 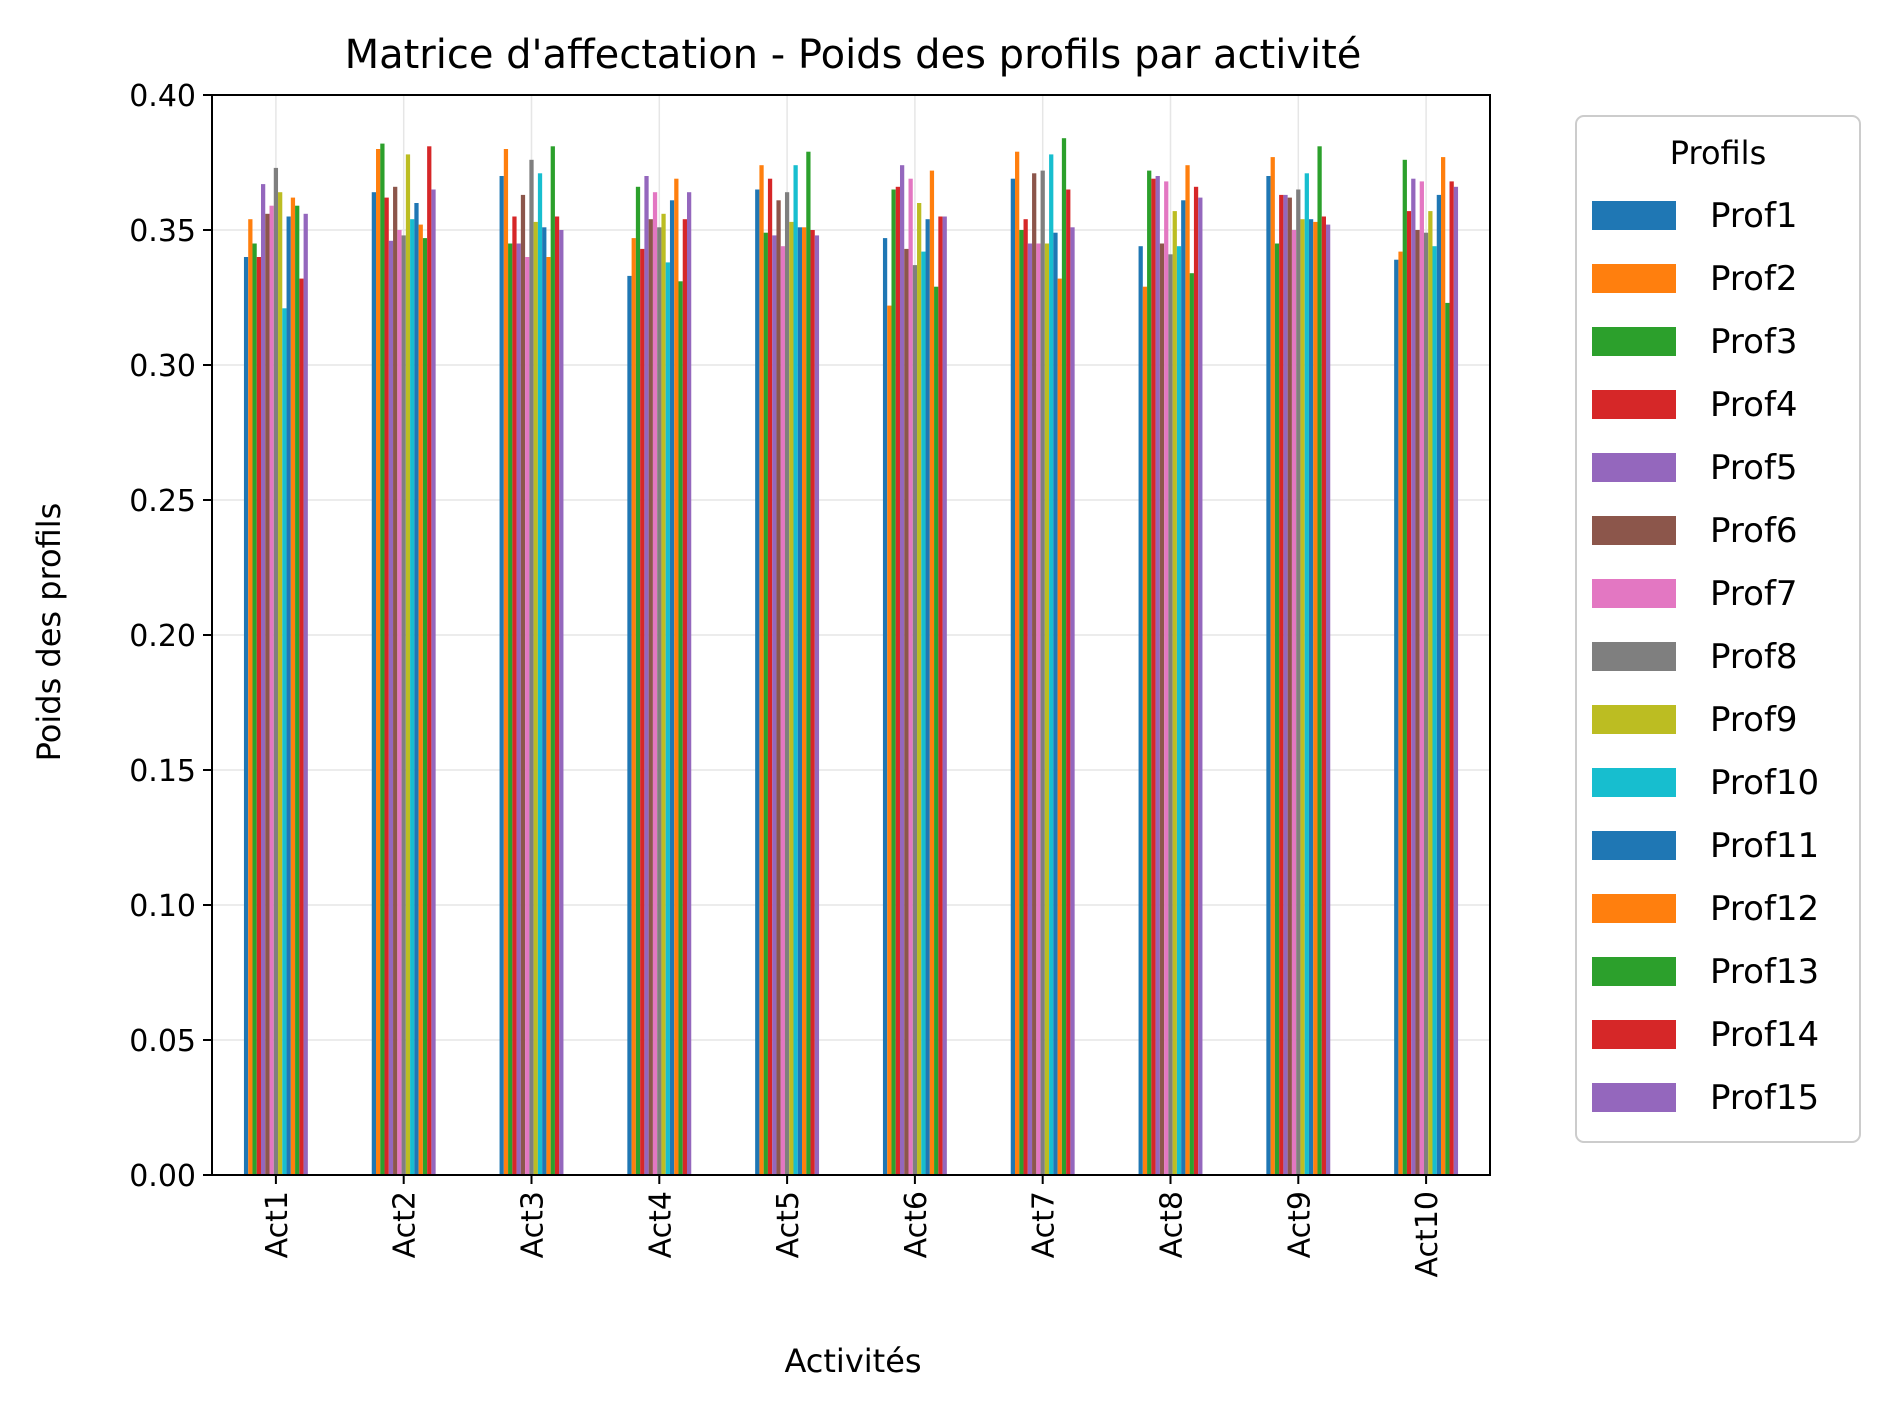 I want to click on bar-prof10-act2, so click(x=412, y=697).